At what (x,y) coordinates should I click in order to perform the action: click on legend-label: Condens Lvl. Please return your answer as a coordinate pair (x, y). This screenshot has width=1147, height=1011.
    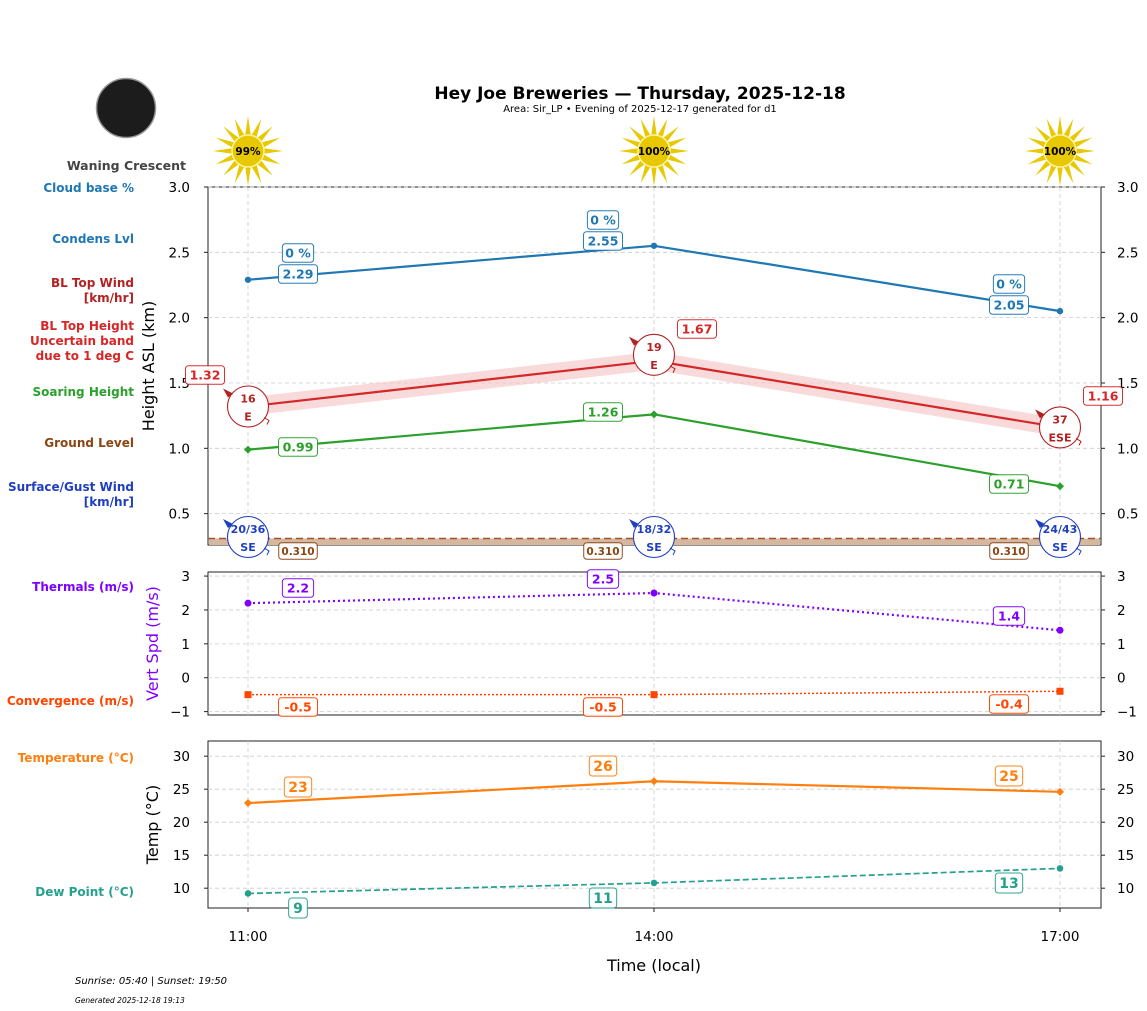
    Looking at the image, I should click on (93, 239).